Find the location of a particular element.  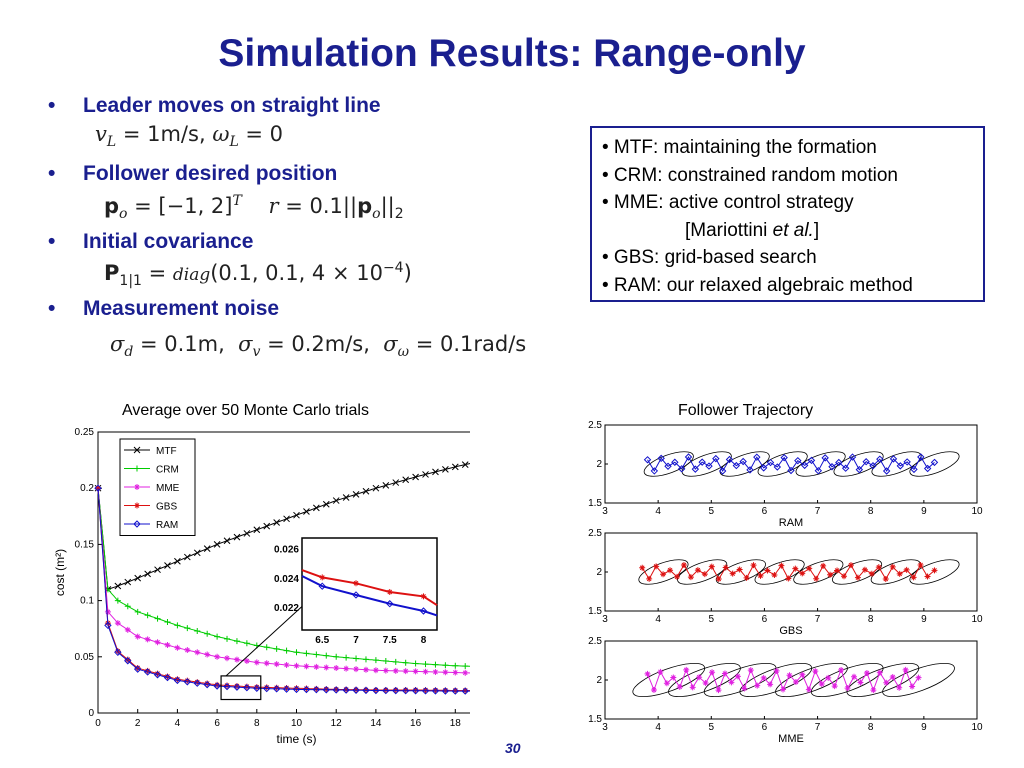

x-tick-label: 9 is located at coordinates (924, 511).